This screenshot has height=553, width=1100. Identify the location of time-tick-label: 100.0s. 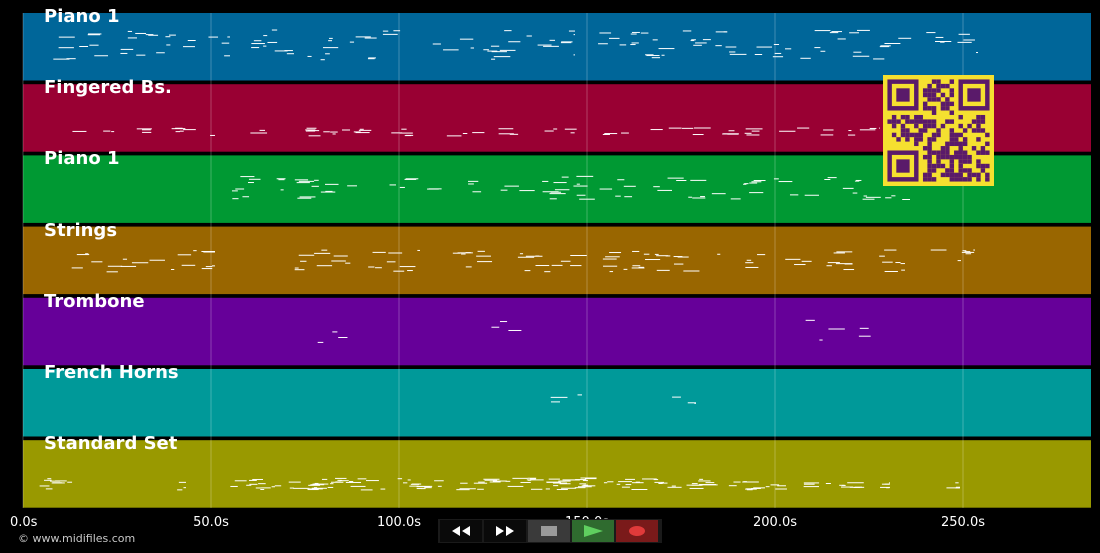
(399, 522).